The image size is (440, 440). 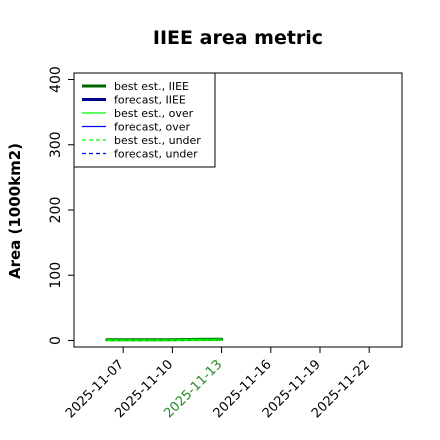 I want to click on y-tick-label: 200, so click(x=56, y=210).